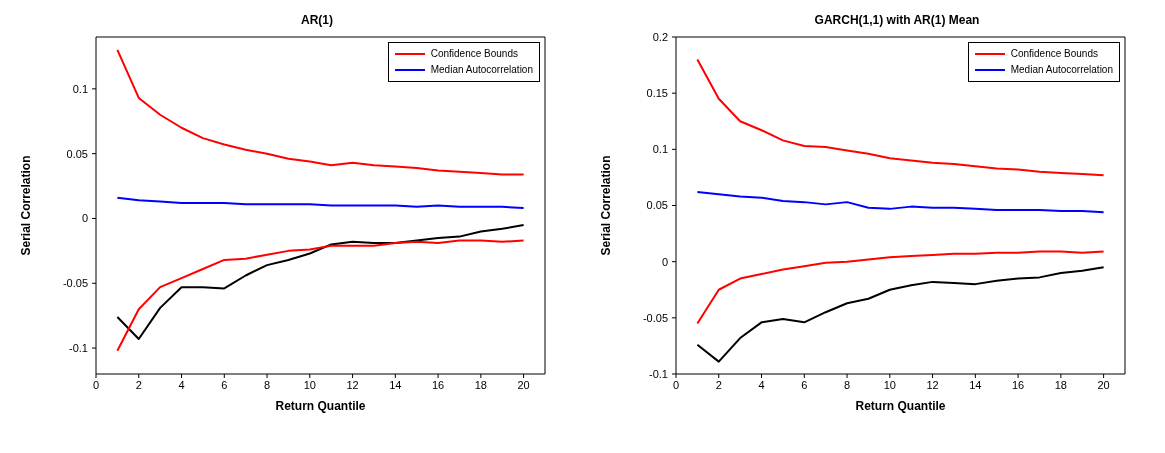 The width and height of the screenshot is (1165, 453). What do you see at coordinates (657, 93) in the screenshot?
I see `y-tick-label: 0.15` at bounding box center [657, 93].